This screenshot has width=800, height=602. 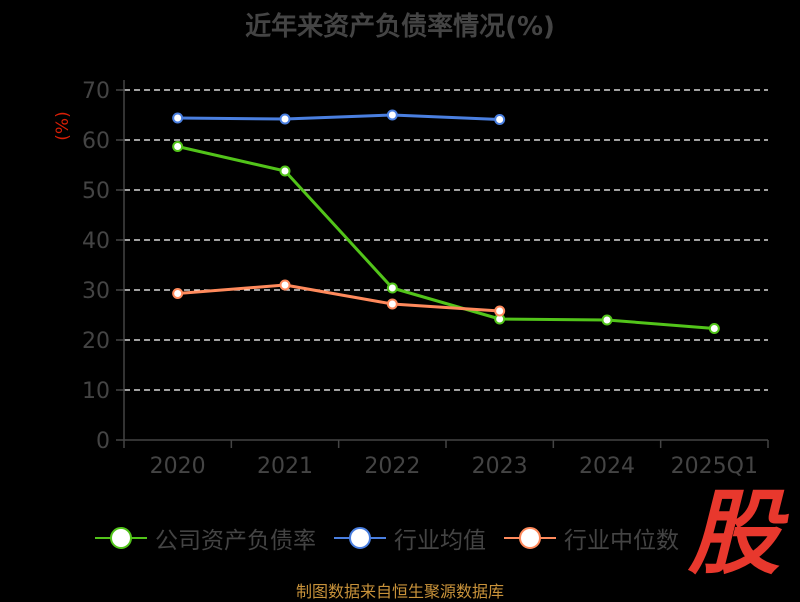 What do you see at coordinates (285, 466) in the screenshot?
I see `x-tick-label: 2021` at bounding box center [285, 466].